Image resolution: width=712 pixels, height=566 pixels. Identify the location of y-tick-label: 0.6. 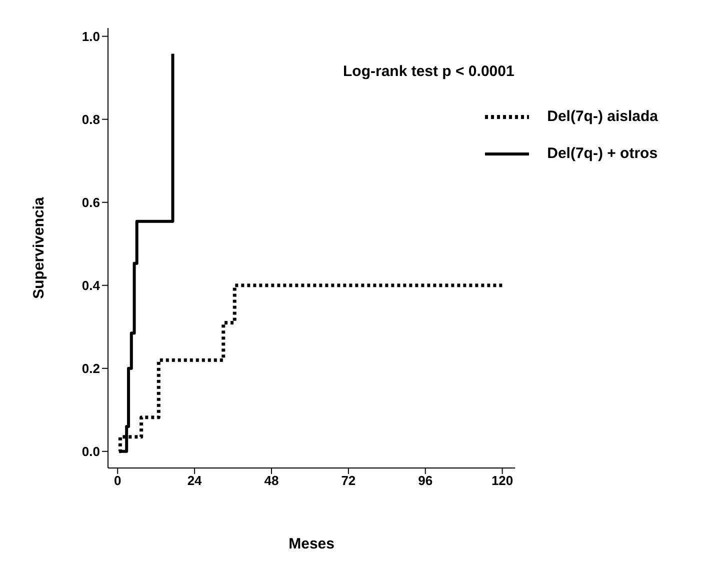
(91, 202).